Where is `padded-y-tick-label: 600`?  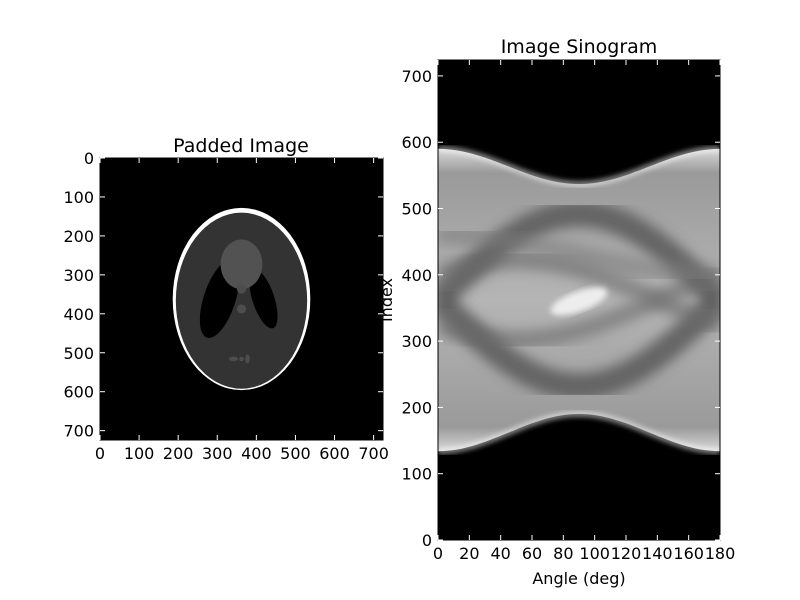 padded-y-tick-label: 600 is located at coordinates (78, 392).